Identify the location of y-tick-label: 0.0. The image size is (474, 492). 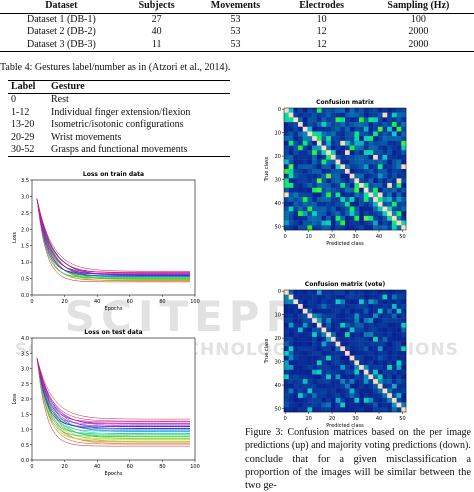
(25, 461).